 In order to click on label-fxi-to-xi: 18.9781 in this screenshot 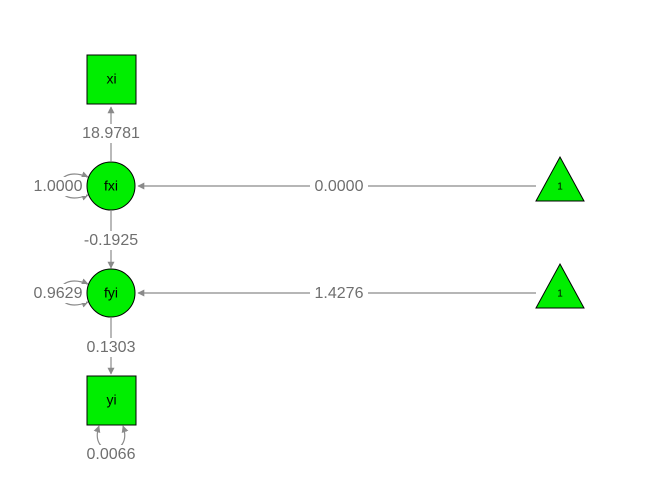, I will do `click(111, 133)`.